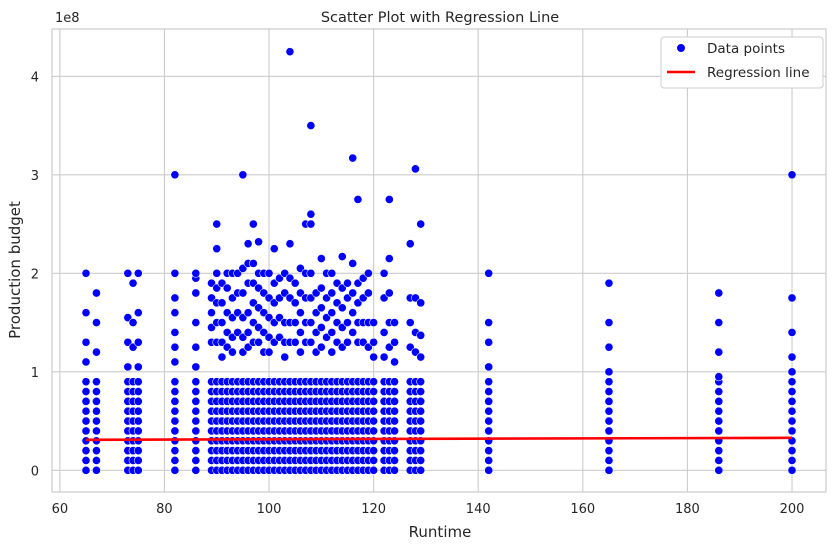 The width and height of the screenshot is (837, 554). Describe the element at coordinates (758, 73) in the screenshot. I see `legend-label-regression-line: Regression line` at that location.